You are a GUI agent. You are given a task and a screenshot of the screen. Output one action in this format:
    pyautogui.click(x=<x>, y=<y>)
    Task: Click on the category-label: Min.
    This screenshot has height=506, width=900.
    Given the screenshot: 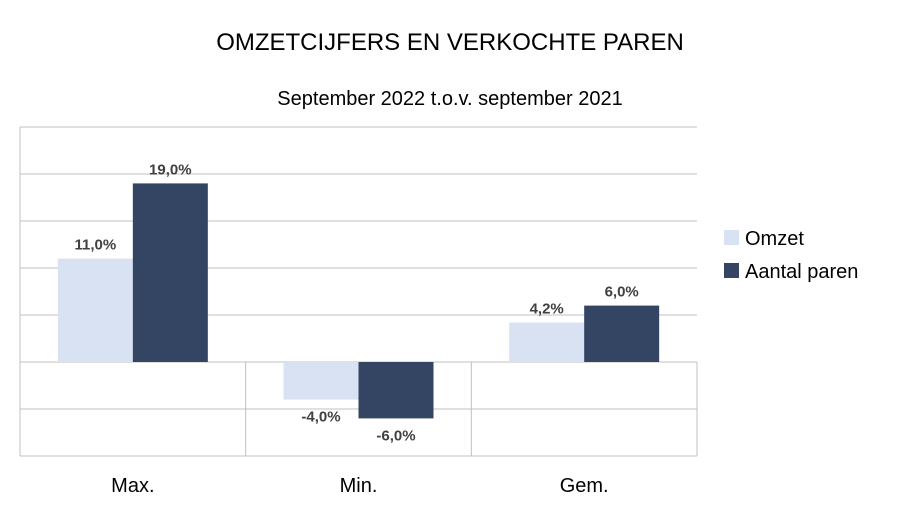 What is the action you would take?
    pyautogui.click(x=359, y=486)
    